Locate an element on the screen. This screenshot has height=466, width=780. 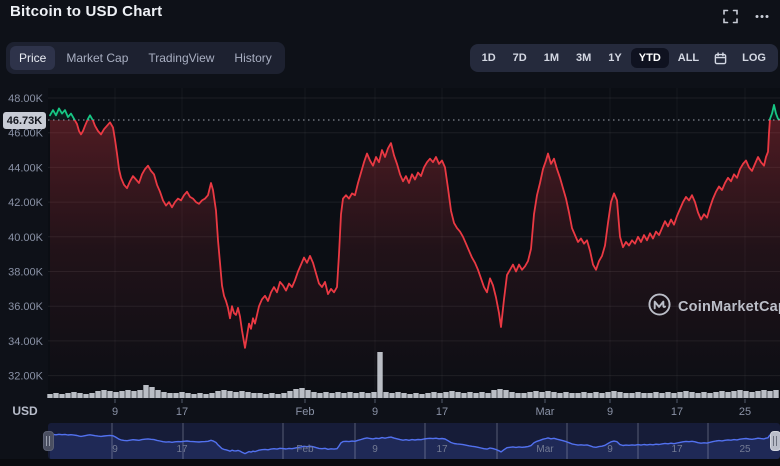
bottom-strip is located at coordinates (390, 462).